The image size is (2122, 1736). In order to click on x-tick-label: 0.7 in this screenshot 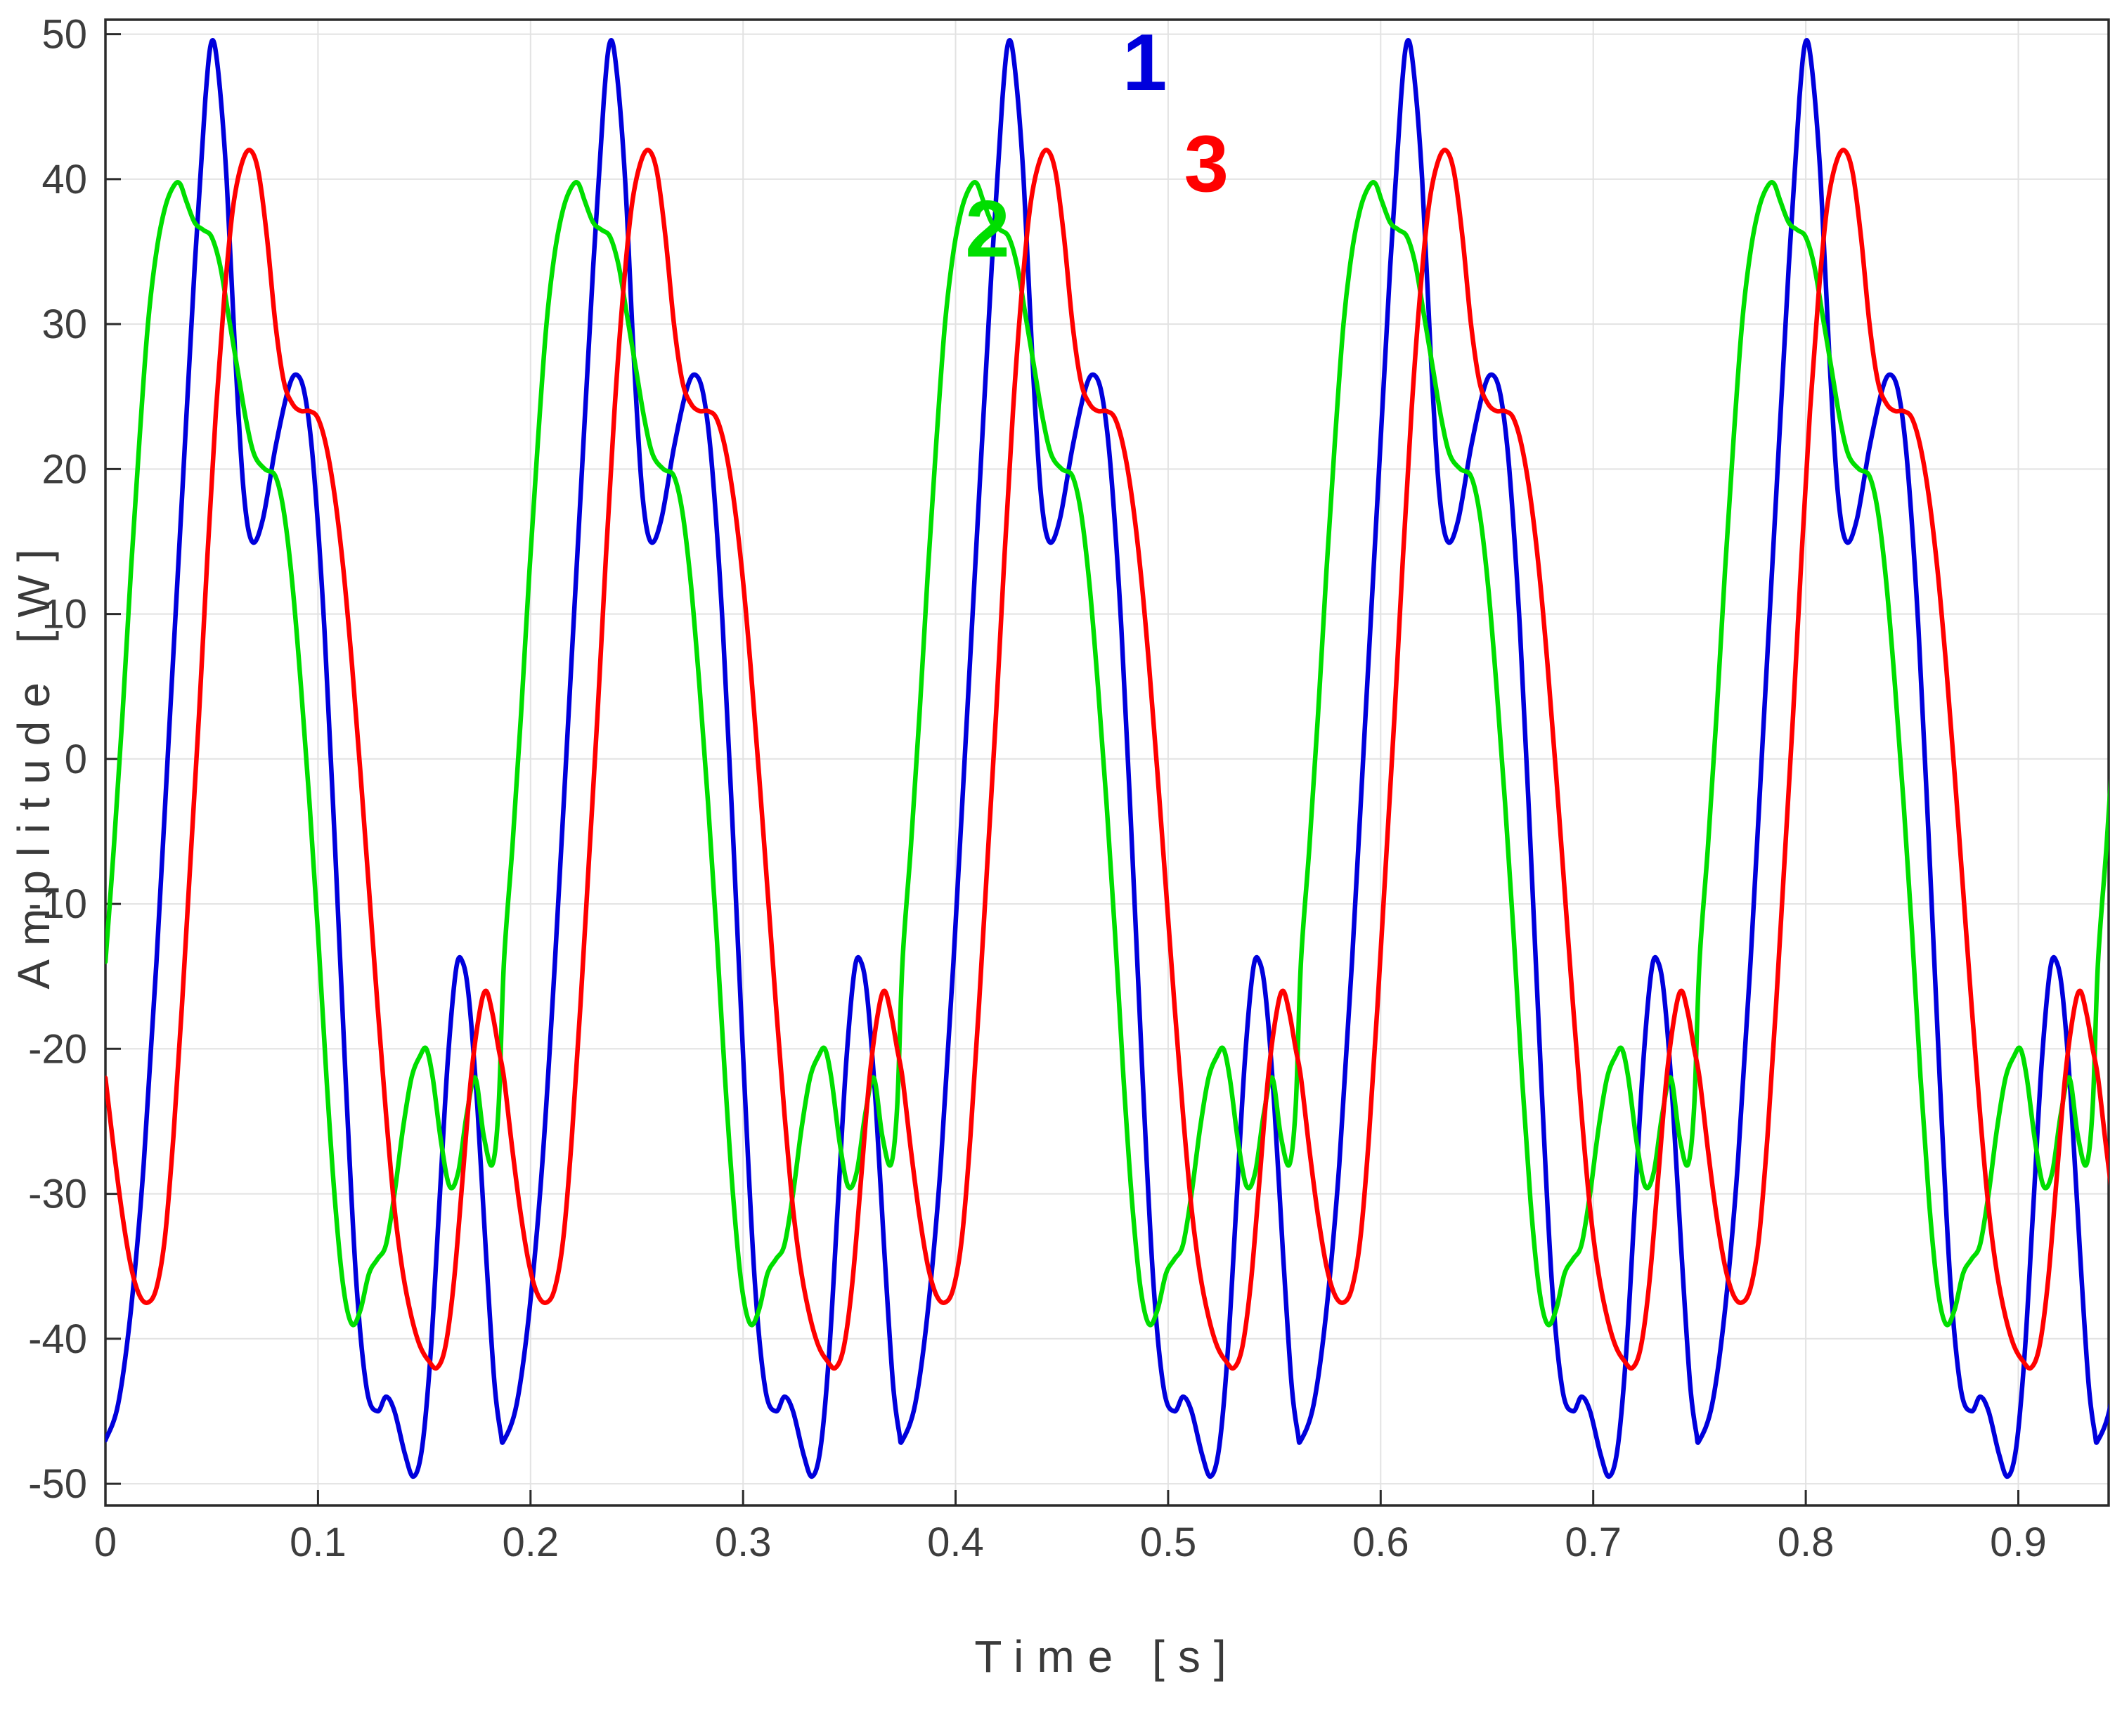, I will do `click(1594, 1542)`.